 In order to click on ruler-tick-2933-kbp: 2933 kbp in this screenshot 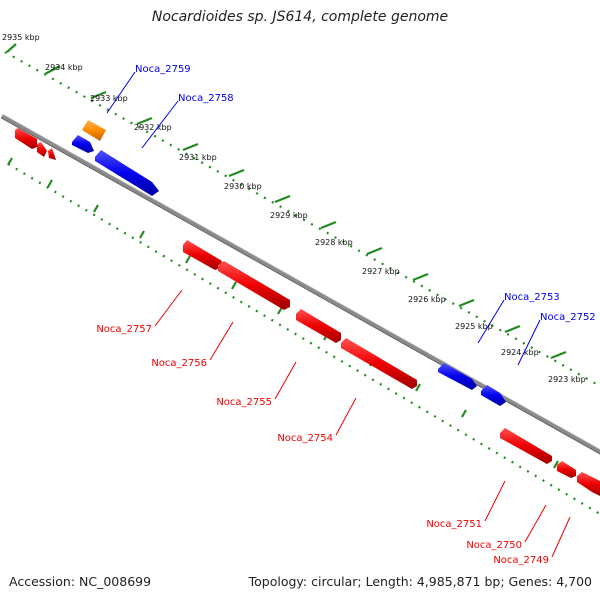, I will do `click(109, 151)`.